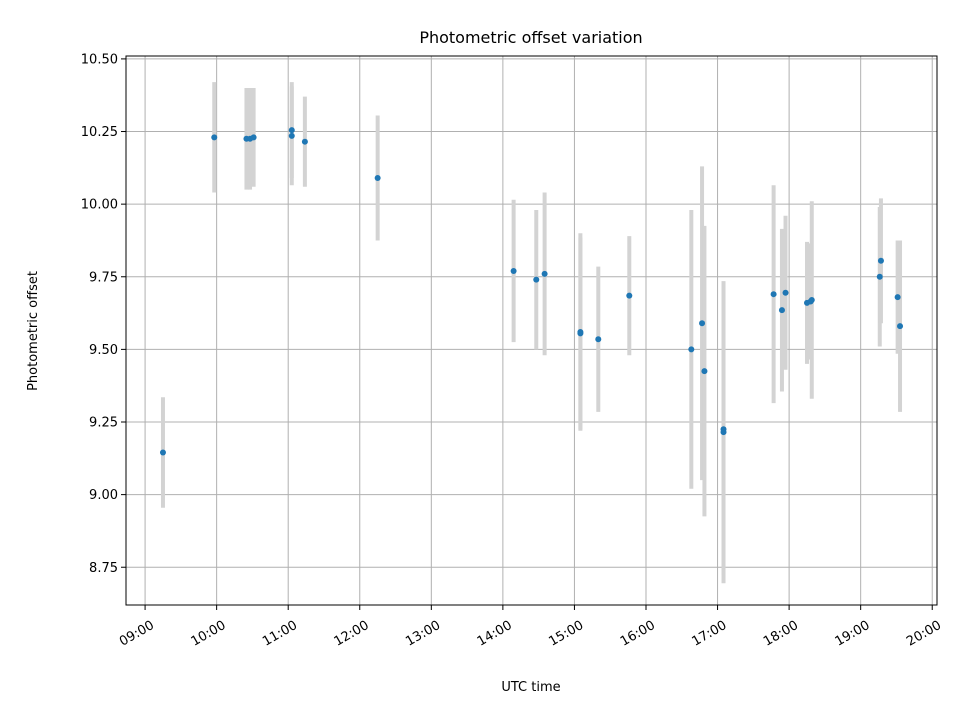 The image size is (960, 720). I want to click on y-tick-label: 9.00, so click(103, 495).